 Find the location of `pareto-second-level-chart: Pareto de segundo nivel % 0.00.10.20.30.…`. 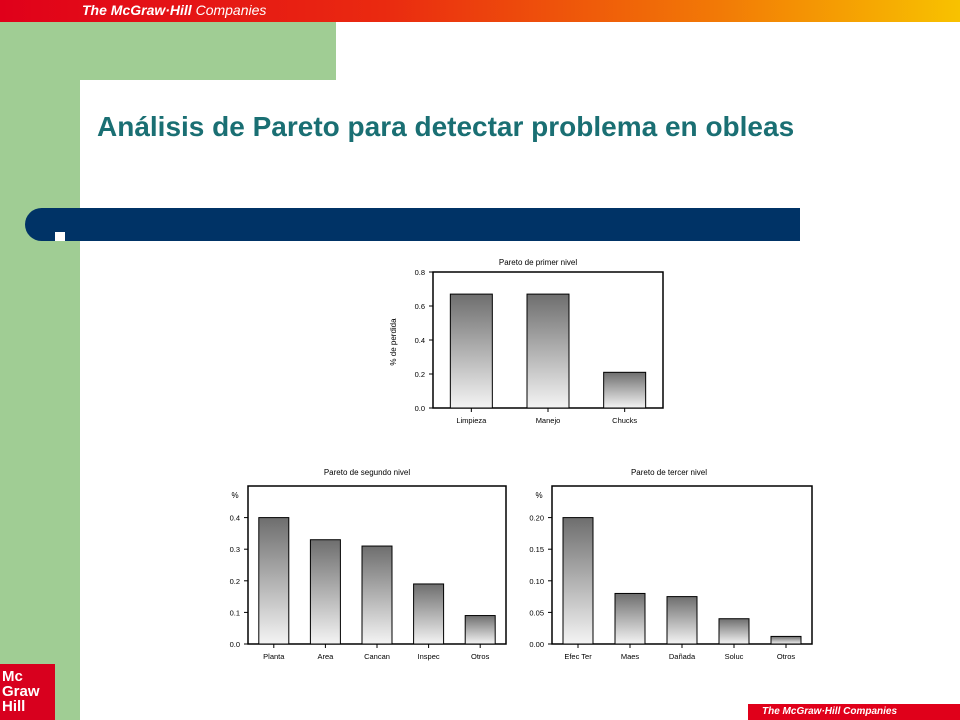

pareto-second-level-chart: Pareto de segundo nivel % 0.00.10.20.30.… is located at coordinates (368, 564).